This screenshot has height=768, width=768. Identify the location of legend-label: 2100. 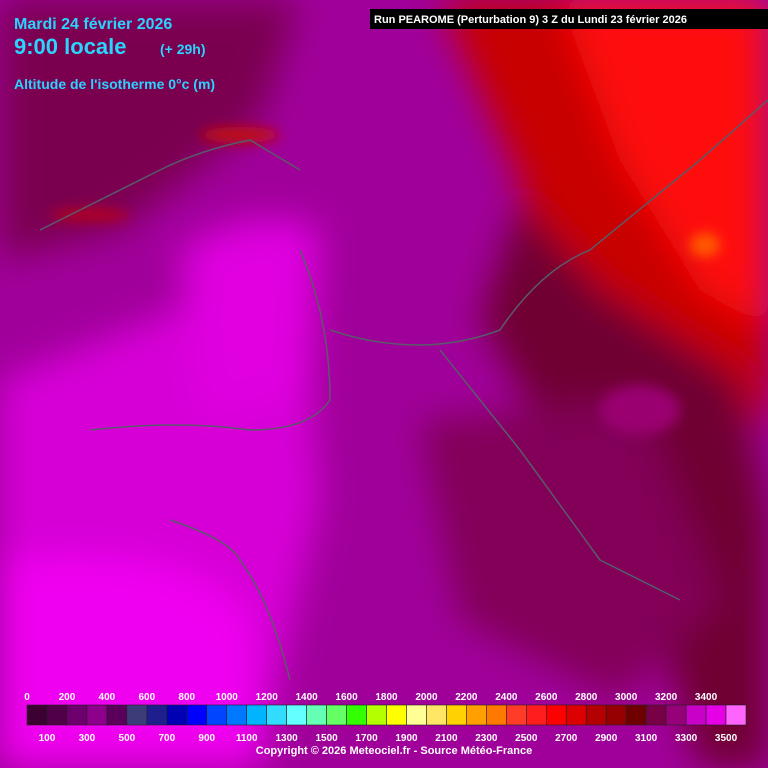
(446, 738).